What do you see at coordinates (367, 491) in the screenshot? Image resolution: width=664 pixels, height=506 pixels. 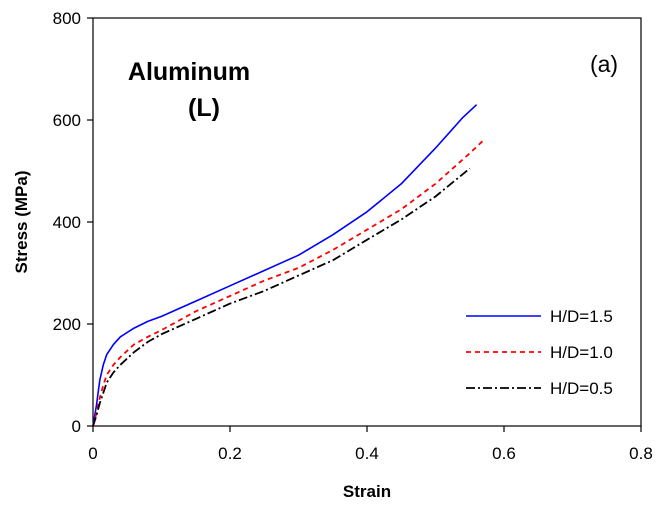 I see `x-axis-title: Strain` at bounding box center [367, 491].